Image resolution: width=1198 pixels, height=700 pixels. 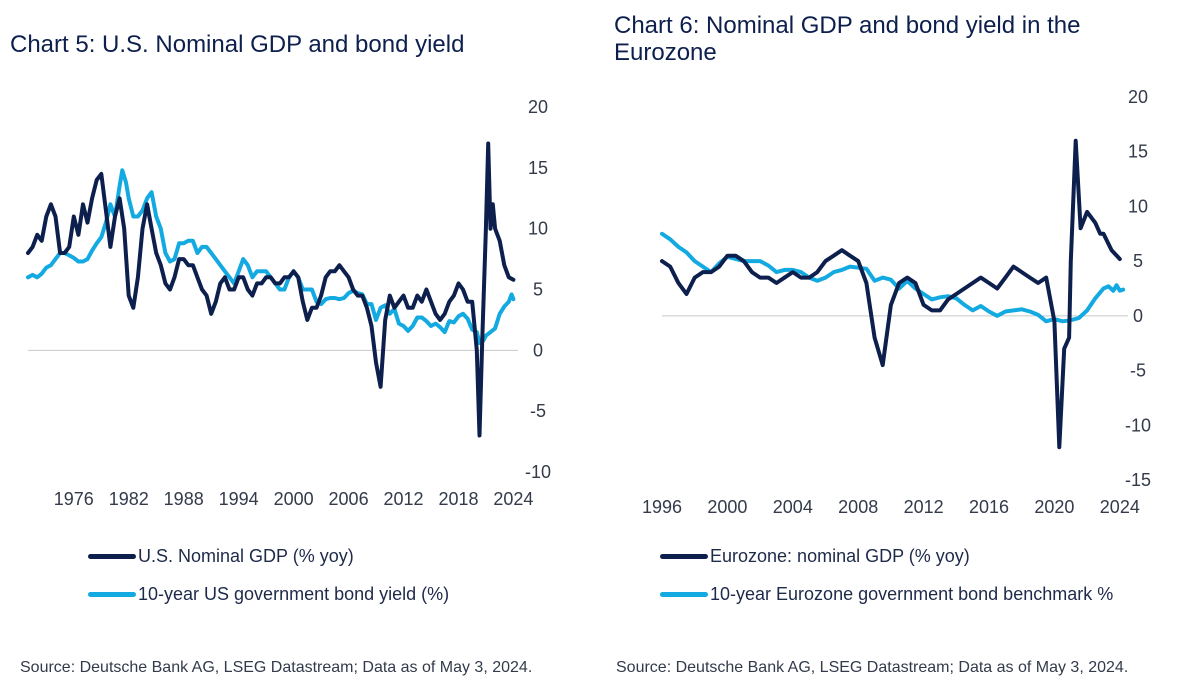 I want to click on legend-label: 10-year US government bond yield (%), so click(x=294, y=594).